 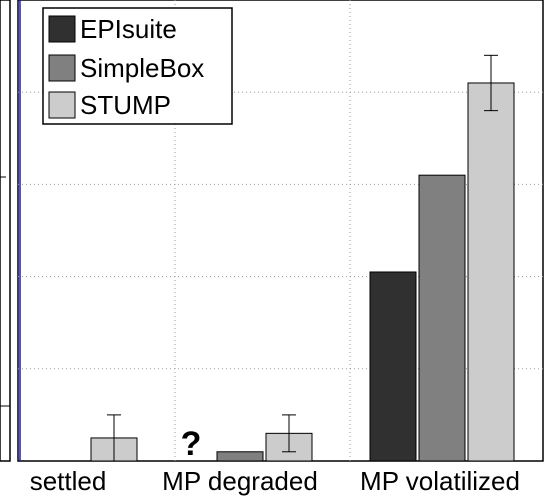 What do you see at coordinates (125, 105) in the screenshot?
I see `legend-label-stump: STUMP` at bounding box center [125, 105].